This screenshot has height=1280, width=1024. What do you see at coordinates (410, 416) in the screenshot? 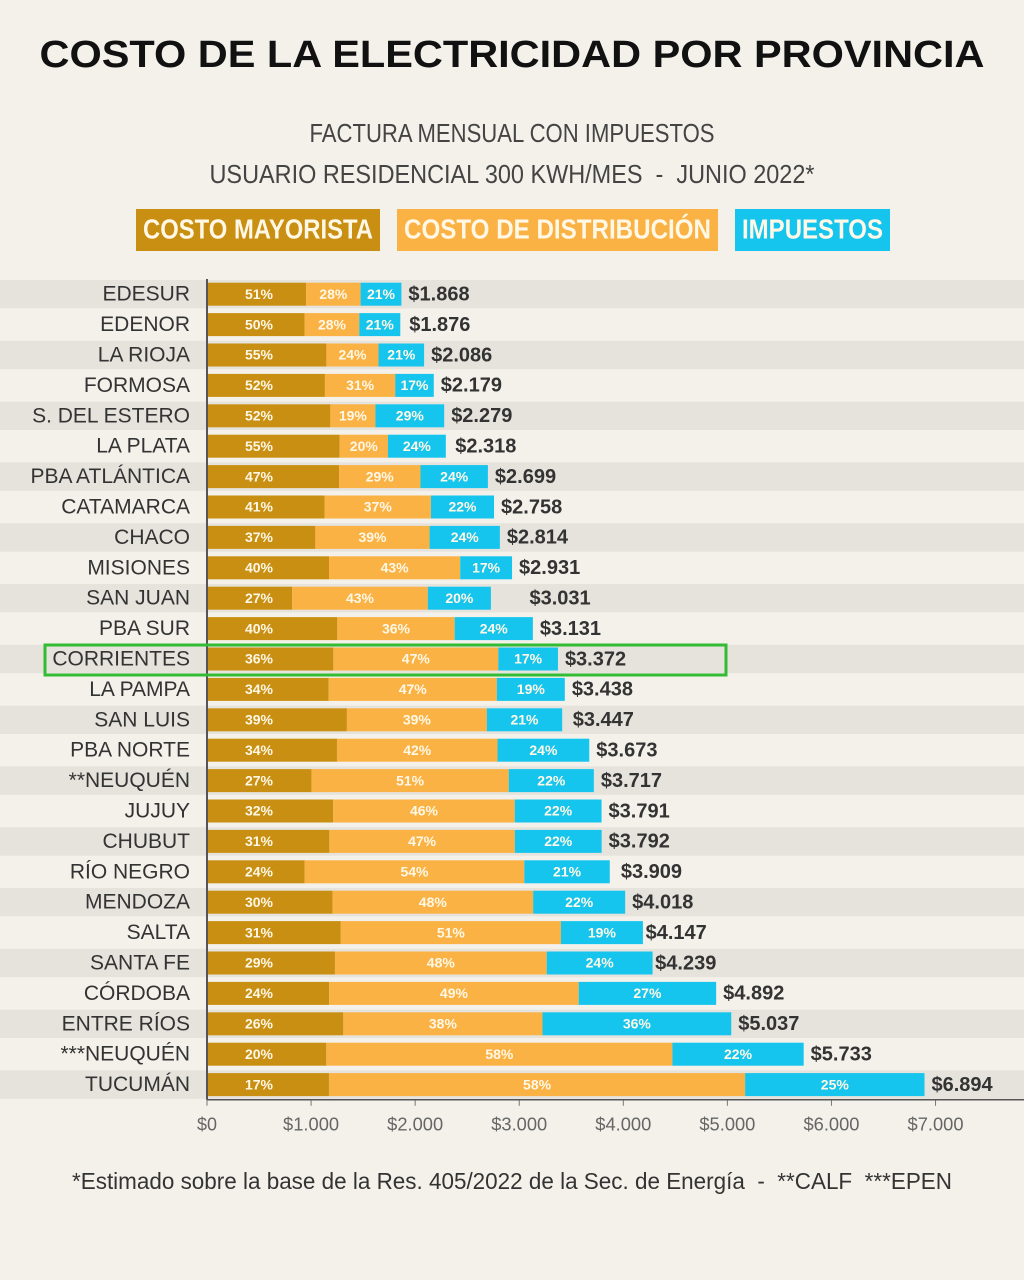
I see `segment-label: 29%` at bounding box center [410, 416].